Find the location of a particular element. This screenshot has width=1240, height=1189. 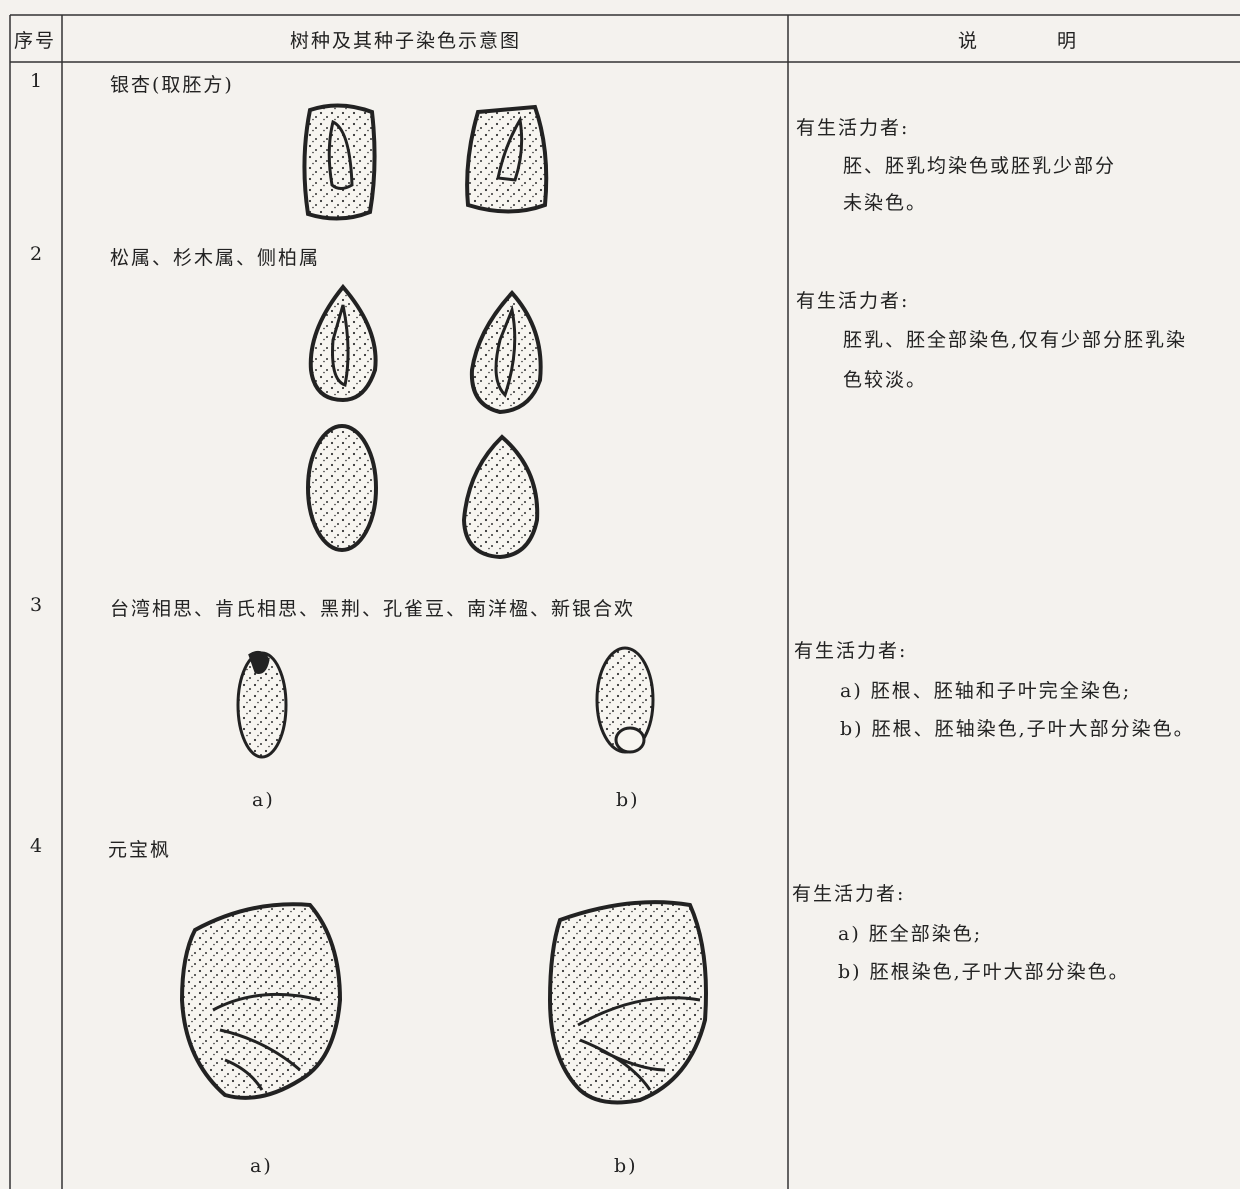

species: 银杏(取胚方) is located at coordinates (172, 85).